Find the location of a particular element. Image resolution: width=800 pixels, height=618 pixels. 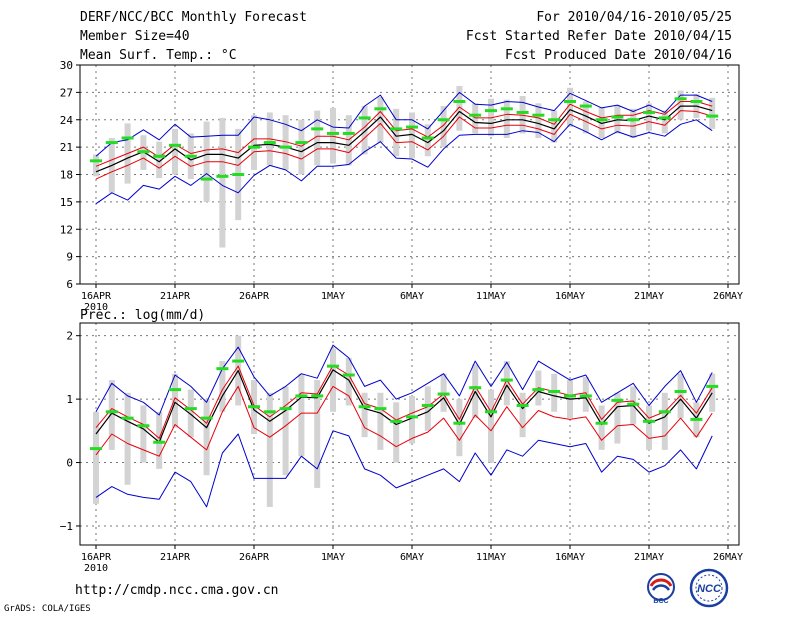

ncc-logo: NCC is located at coordinates (709, 588).